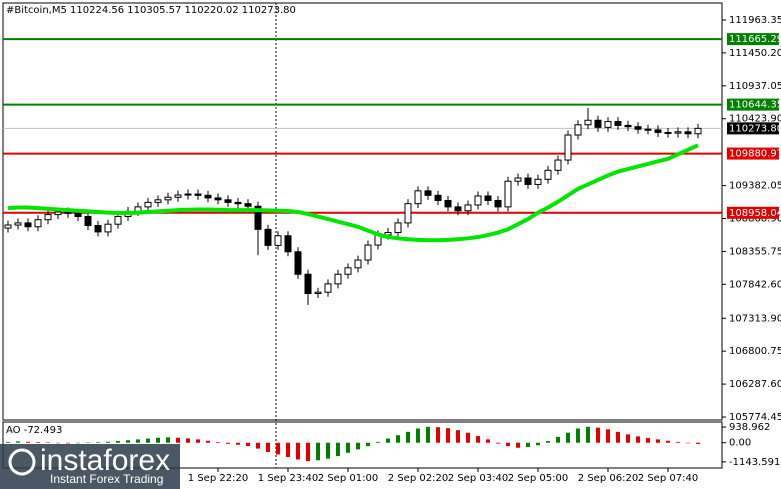 This screenshot has width=781, height=489. What do you see at coordinates (288, 478) in the screenshot?
I see `x-tick-label: 1 Sep 23:40` at bounding box center [288, 478].